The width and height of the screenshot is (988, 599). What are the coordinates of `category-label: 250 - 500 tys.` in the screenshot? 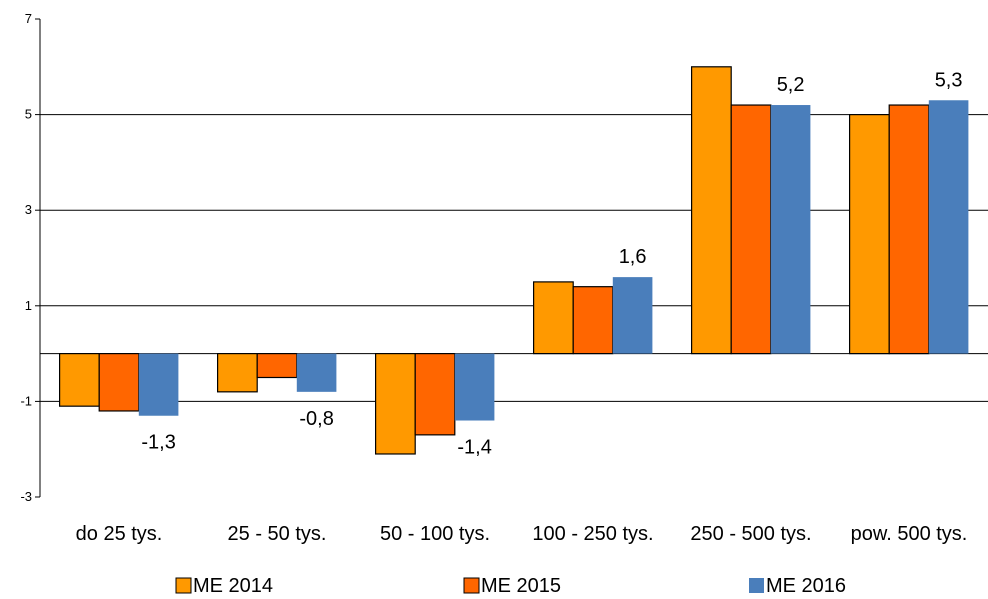 It's located at (750, 534).